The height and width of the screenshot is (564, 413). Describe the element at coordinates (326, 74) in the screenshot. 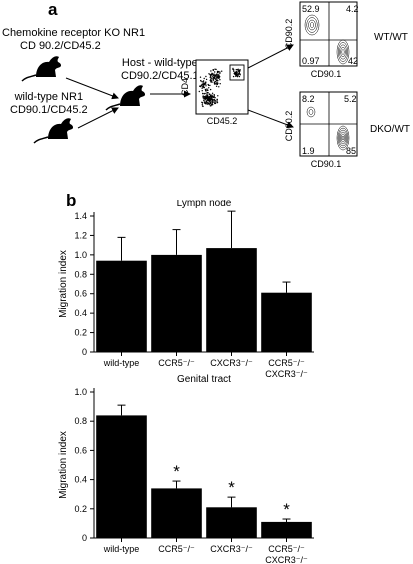

I see `wt-xlabel: CD90.1` at that location.